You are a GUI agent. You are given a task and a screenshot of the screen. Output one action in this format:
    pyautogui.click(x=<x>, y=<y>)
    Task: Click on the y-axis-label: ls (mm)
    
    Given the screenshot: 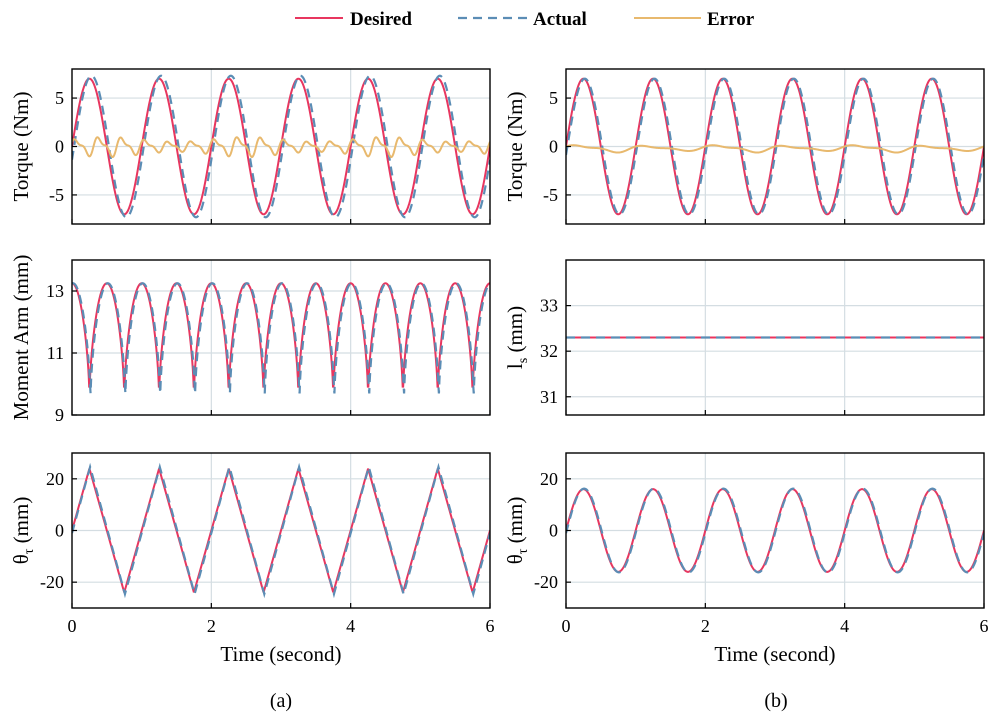 What is the action you would take?
    pyautogui.click(x=517, y=337)
    